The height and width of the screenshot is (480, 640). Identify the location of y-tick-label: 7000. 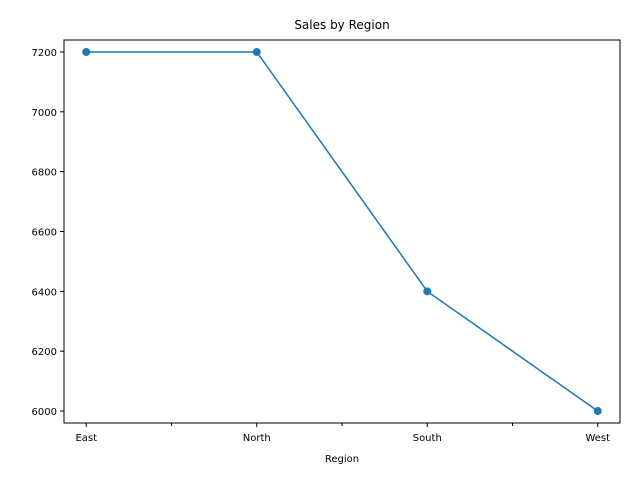
(44, 113).